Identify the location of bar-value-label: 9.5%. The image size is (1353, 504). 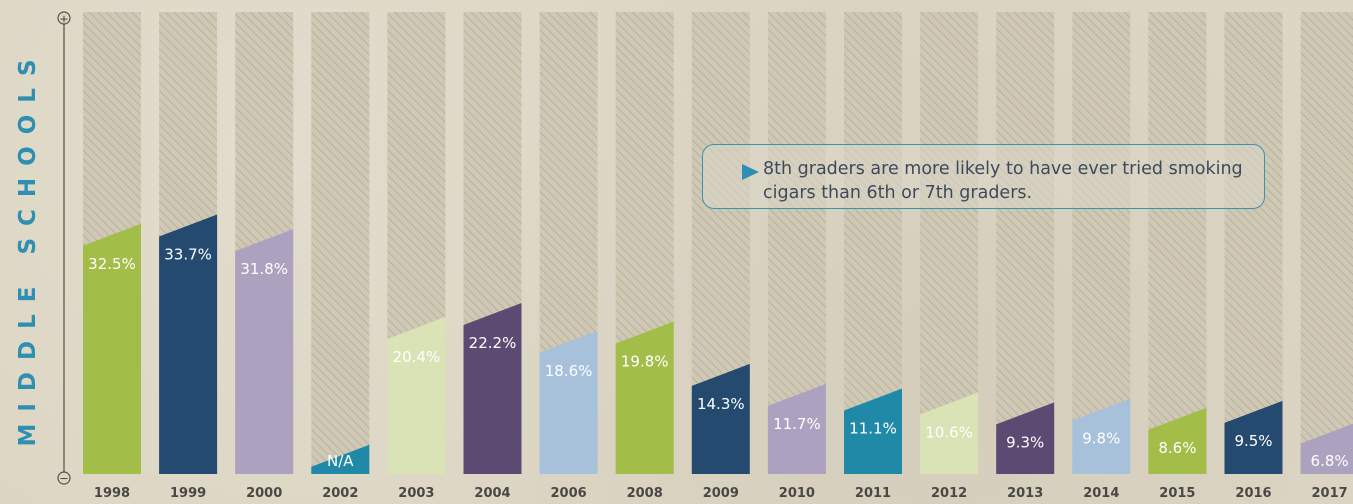
(1253, 441).